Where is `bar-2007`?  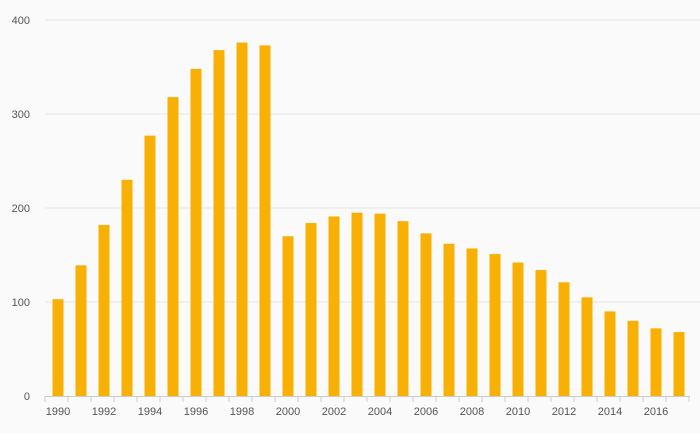 bar-2007 is located at coordinates (449, 319).